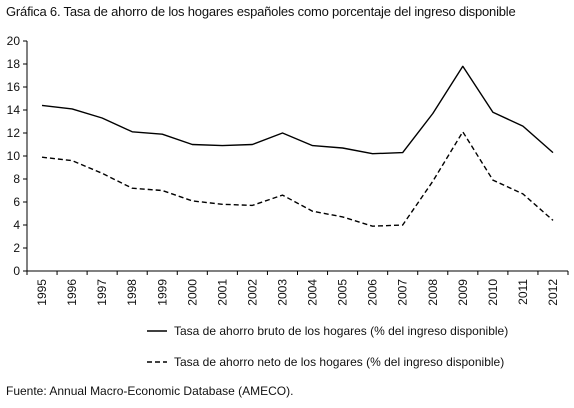 The image size is (574, 408). I want to click on x-tick-label: 2011, so click(523, 292).